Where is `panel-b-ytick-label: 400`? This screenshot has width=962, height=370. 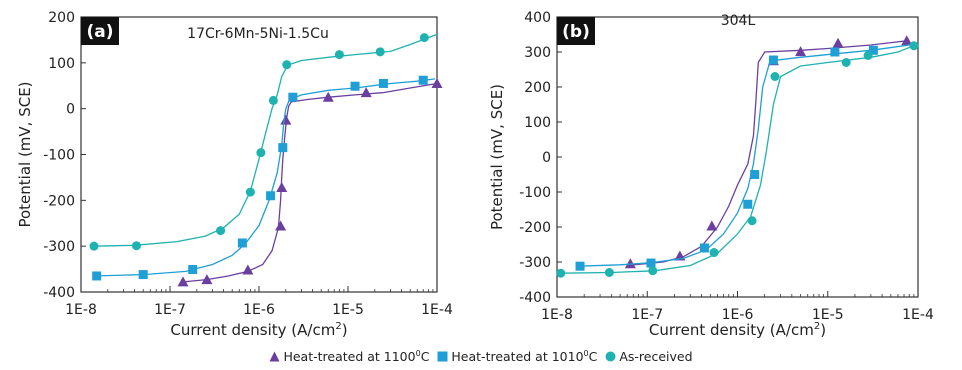
panel-b-ytick-label: 400 is located at coordinates (537, 18).